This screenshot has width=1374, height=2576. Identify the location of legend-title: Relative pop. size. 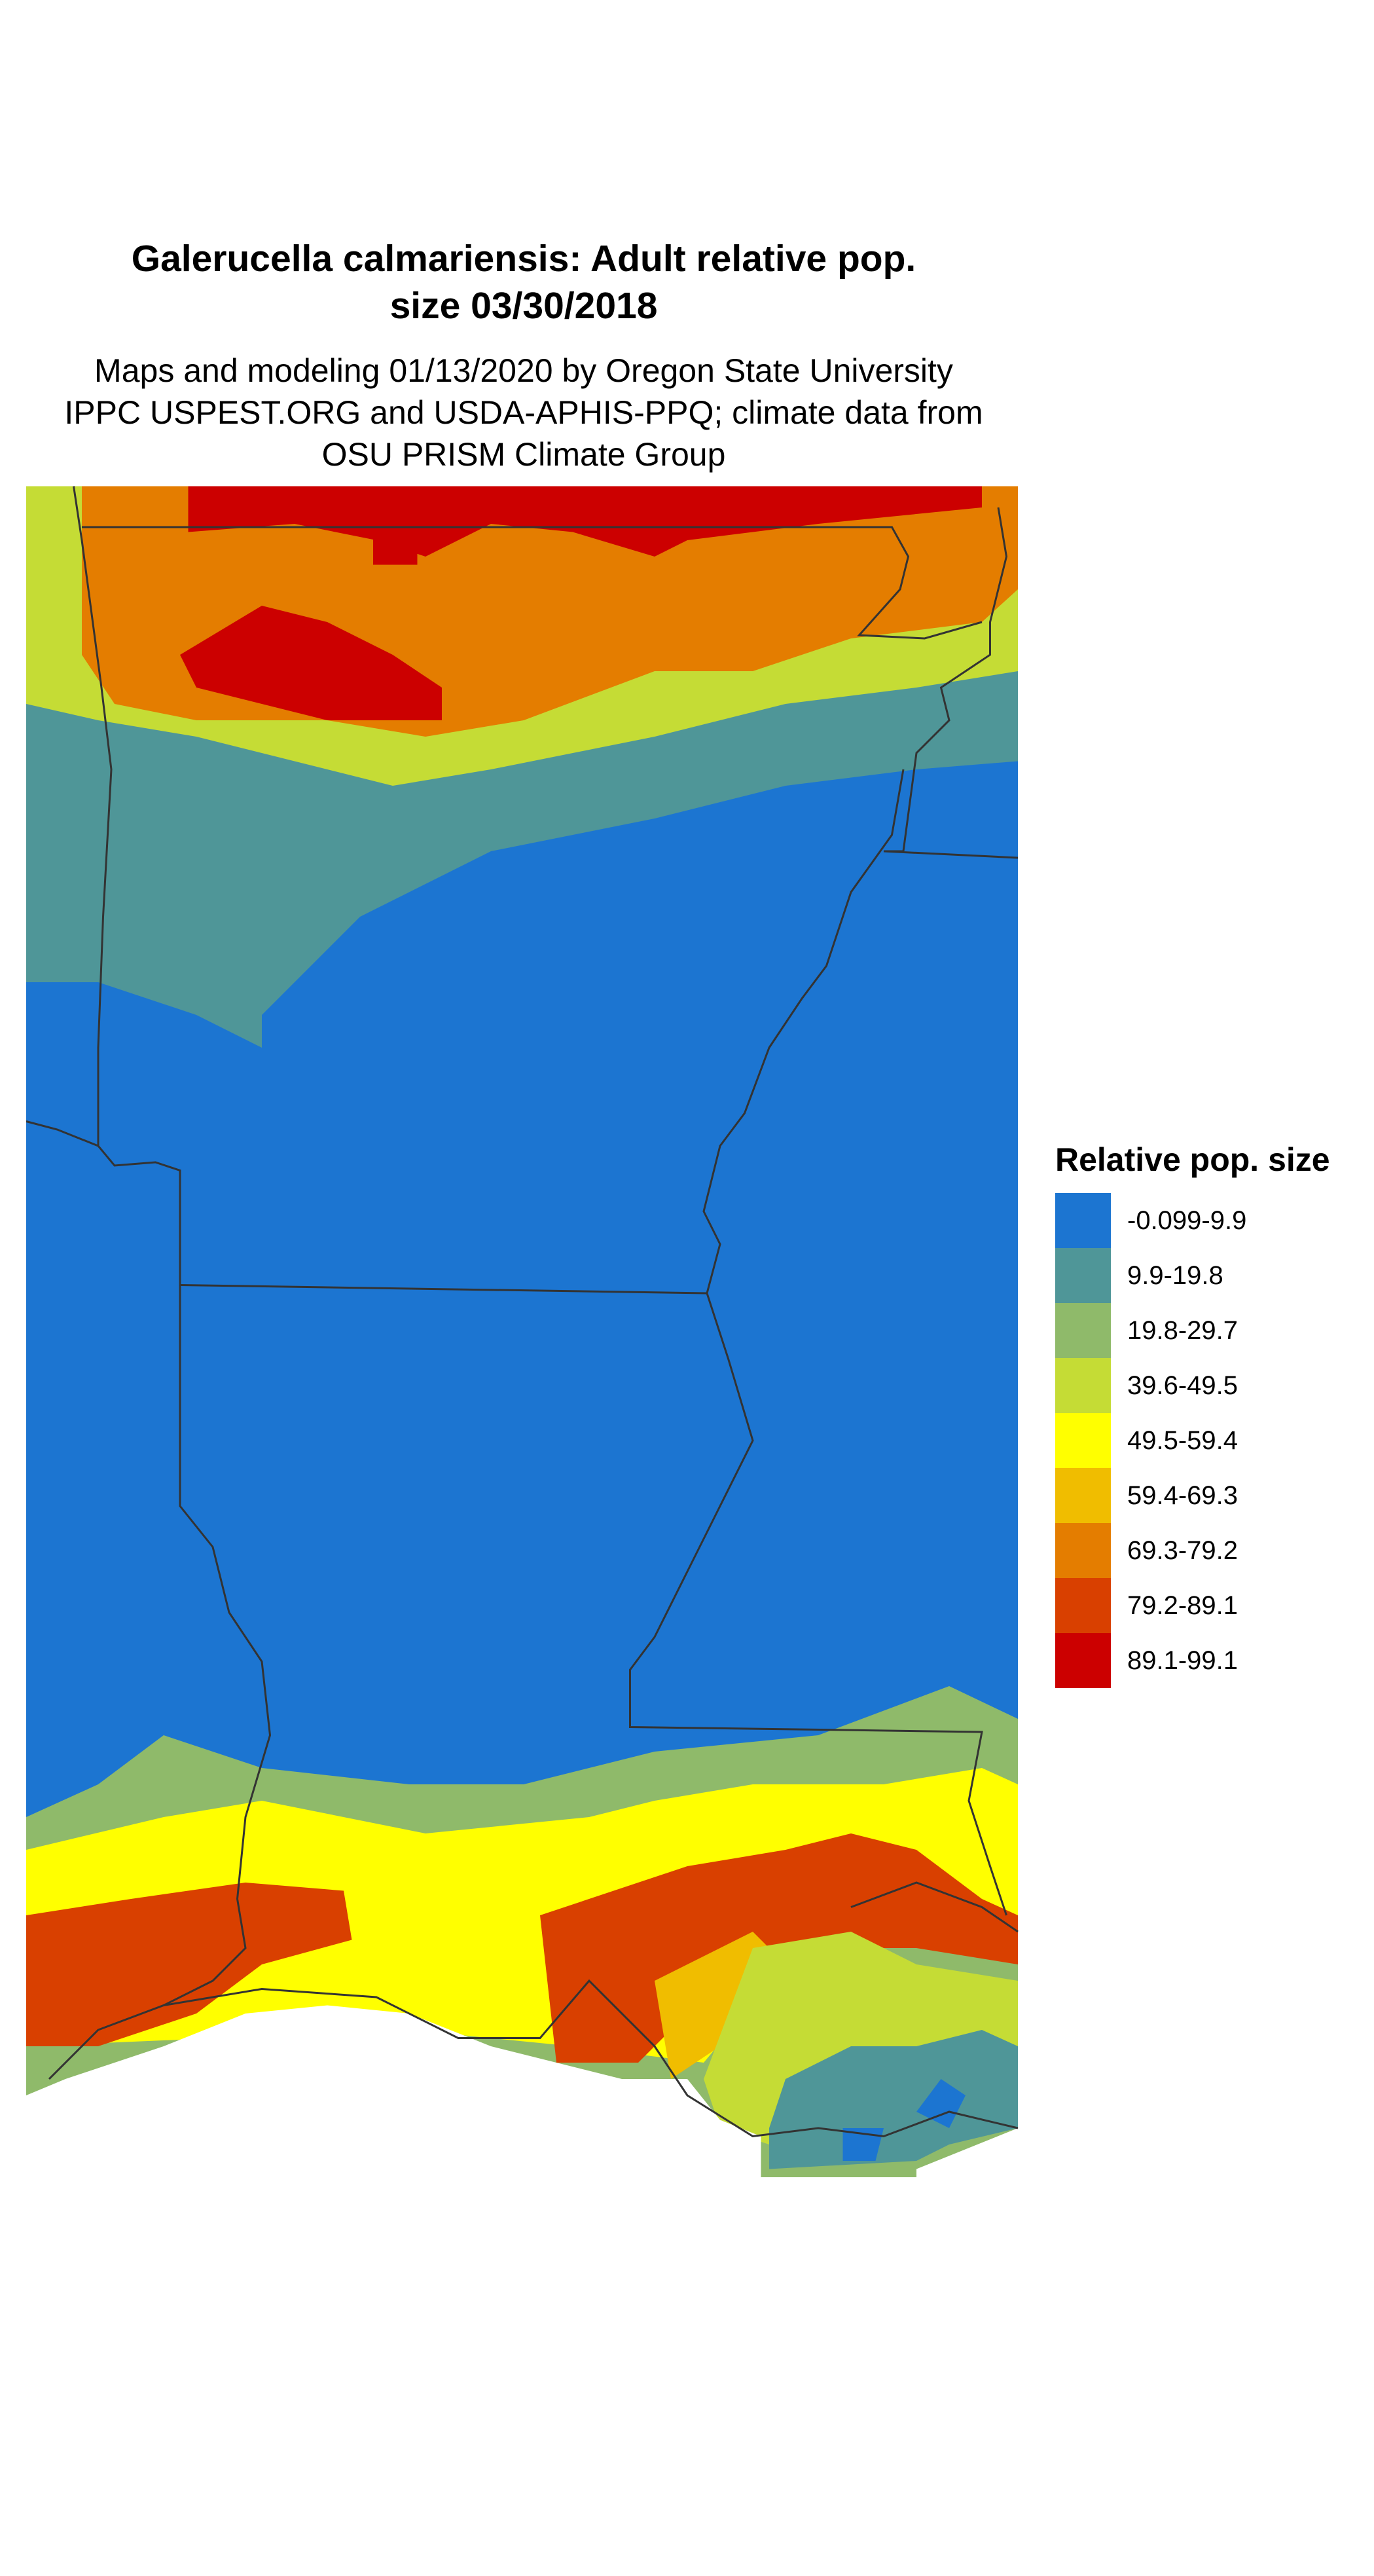
(1192, 1159).